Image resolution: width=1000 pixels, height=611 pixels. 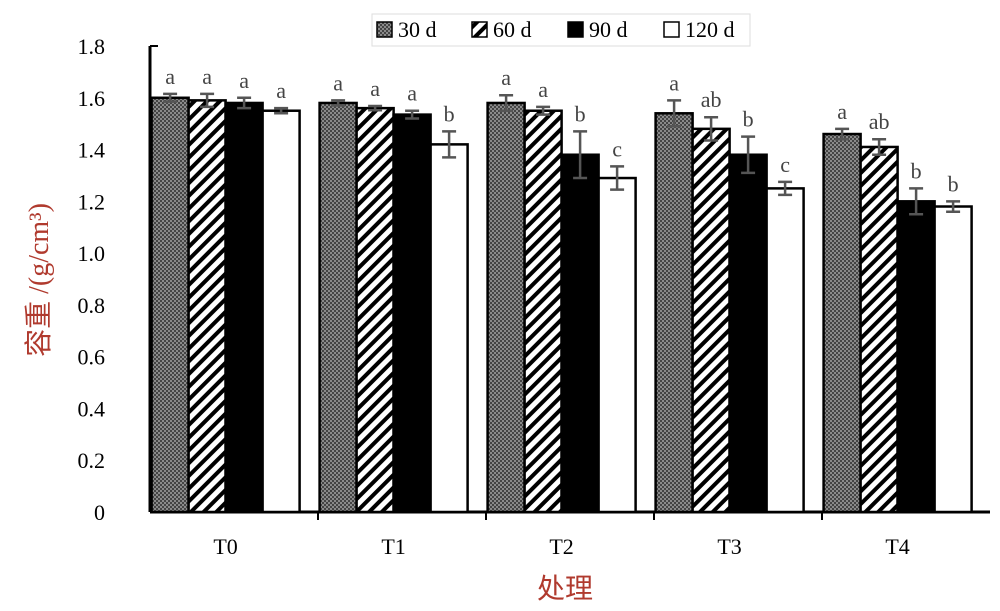 I want to click on y-tick-label: 1.6, so click(x=92, y=98).